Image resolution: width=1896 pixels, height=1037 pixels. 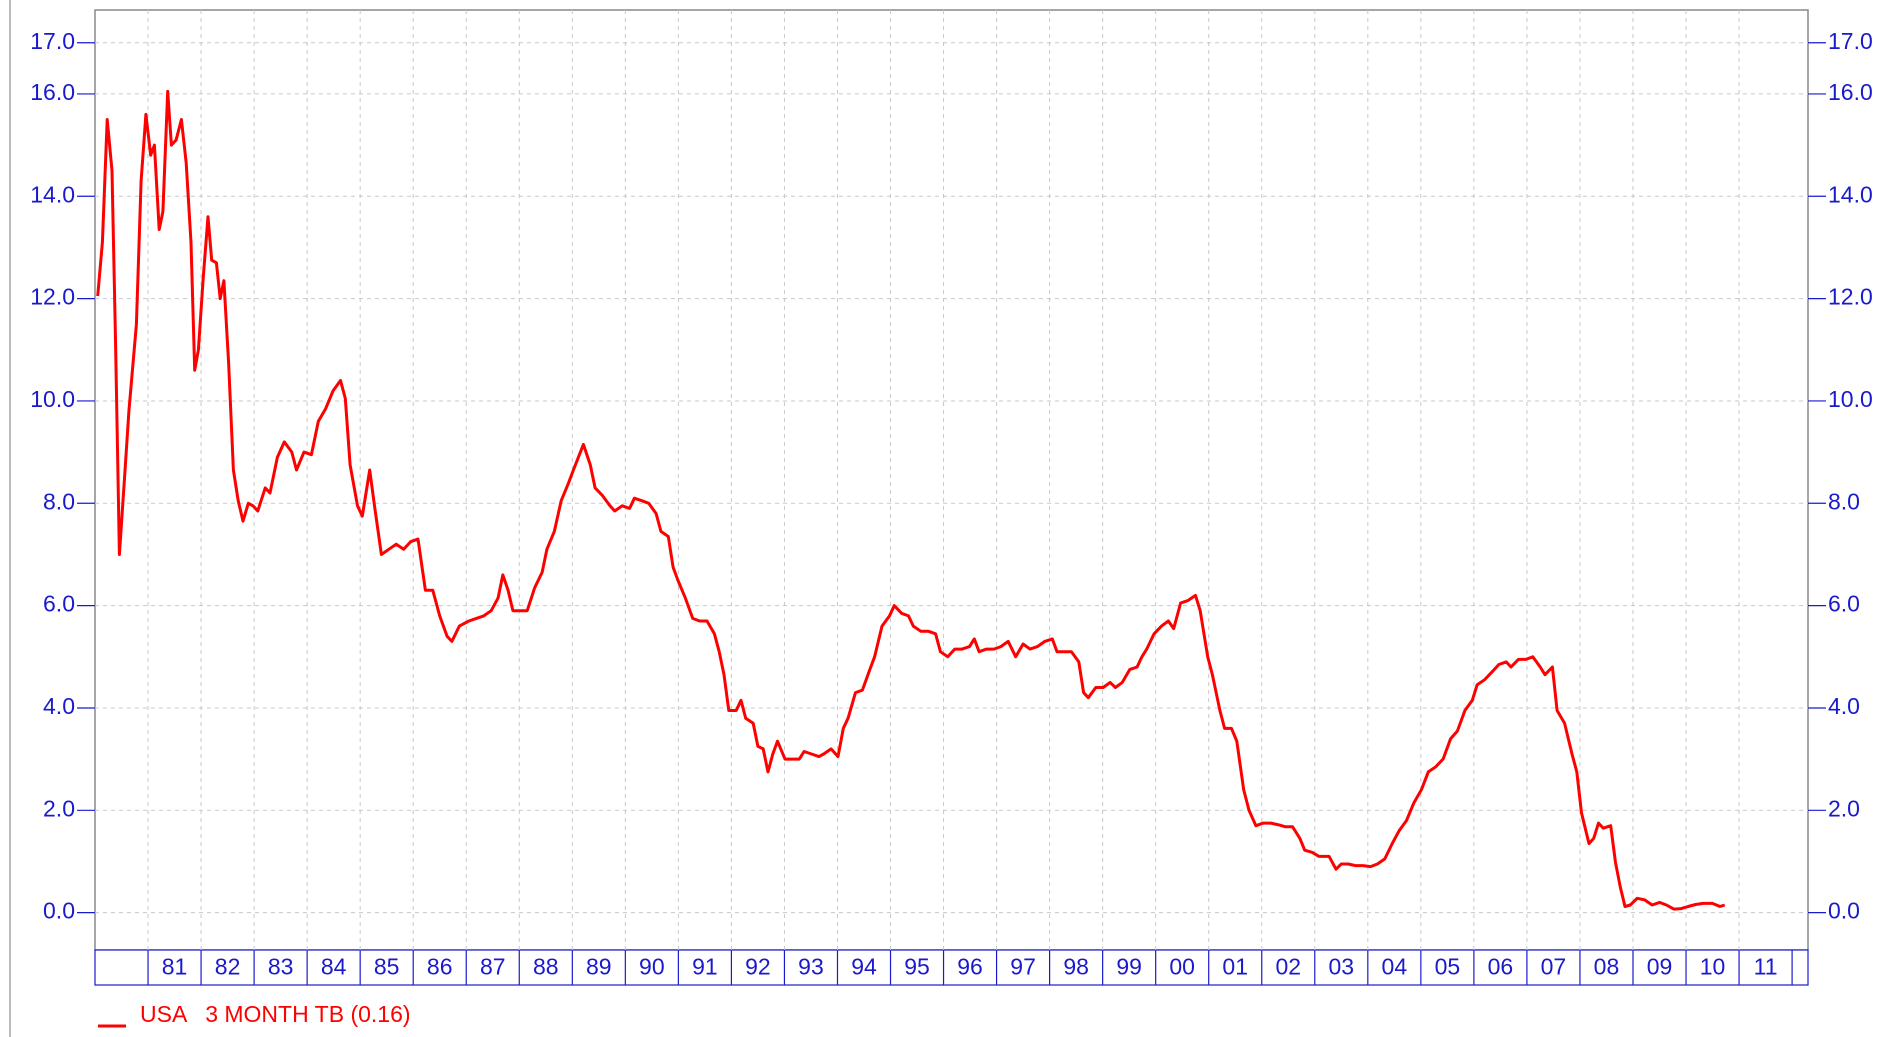 What do you see at coordinates (705, 967) in the screenshot?
I see `x-tick-label: 91` at bounding box center [705, 967].